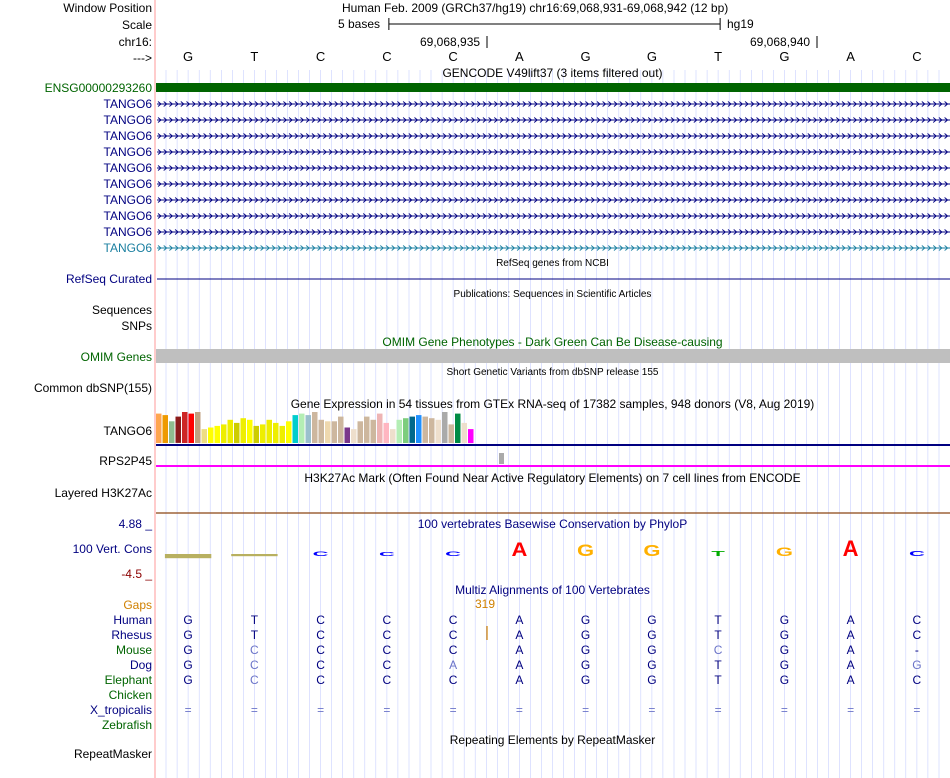 The width and height of the screenshot is (950, 778). What do you see at coordinates (585, 551) in the screenshot?
I see `conservation-logo-letter: G` at bounding box center [585, 551].